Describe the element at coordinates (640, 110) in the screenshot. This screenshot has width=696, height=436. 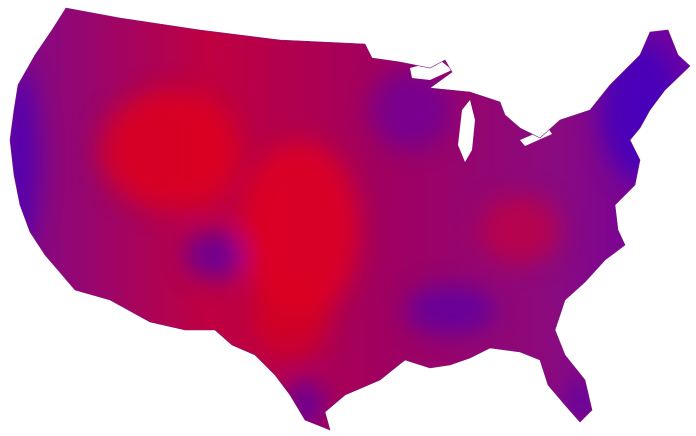
I see `region-northeast` at that location.